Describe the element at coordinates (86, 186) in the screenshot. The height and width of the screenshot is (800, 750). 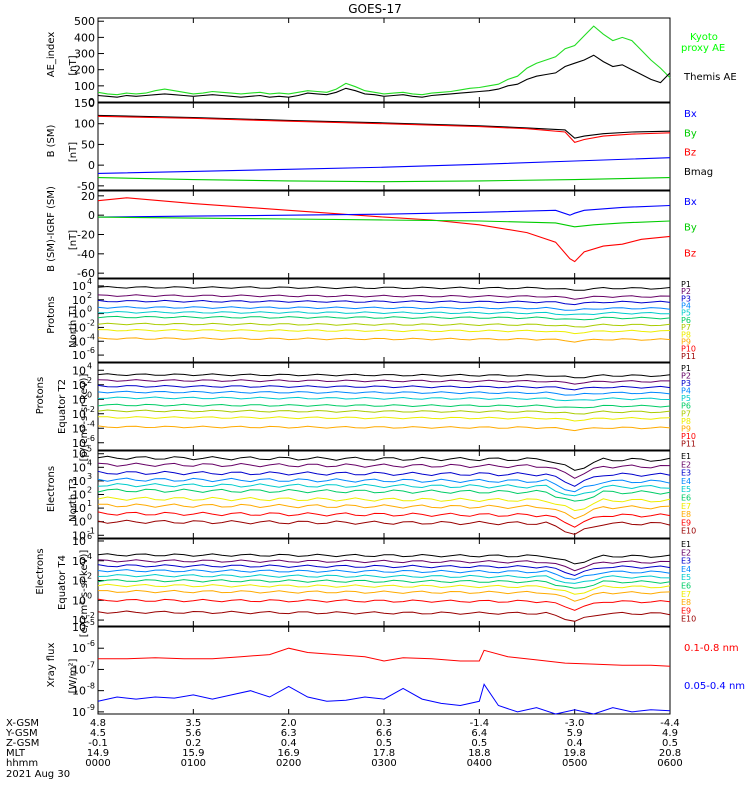
I see `y-tick-label: -50` at that location.